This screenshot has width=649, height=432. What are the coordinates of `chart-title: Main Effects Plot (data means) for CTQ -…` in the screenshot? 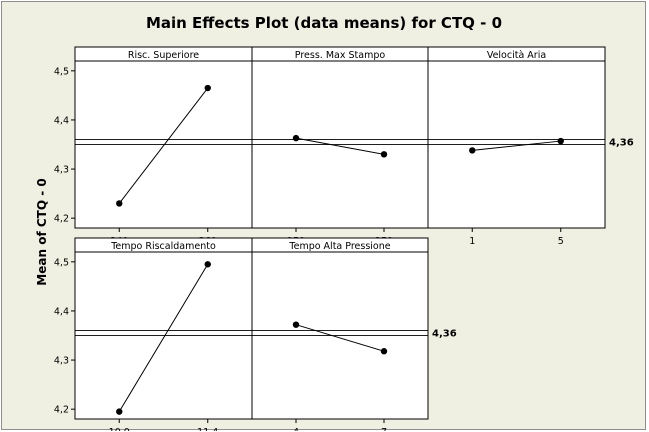 It's located at (324, 23).